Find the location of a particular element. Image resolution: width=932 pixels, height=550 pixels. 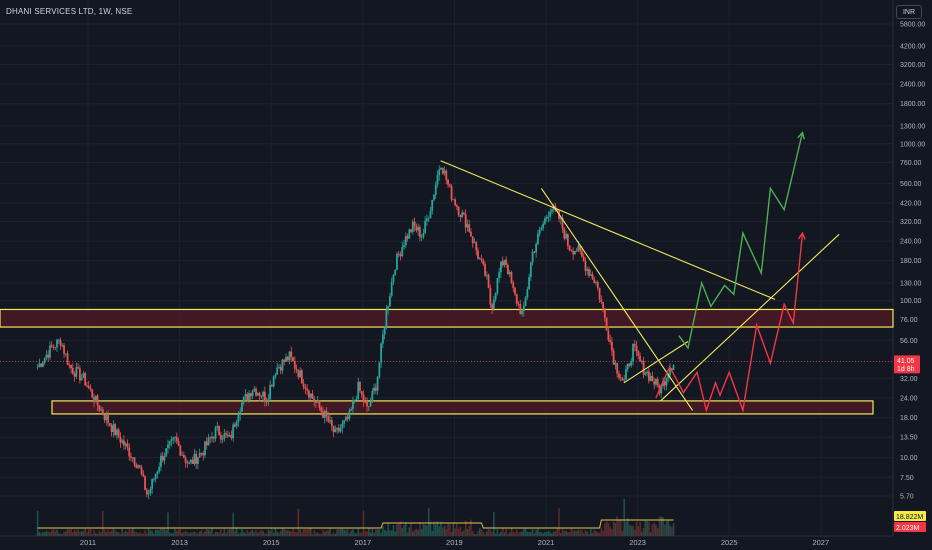

last-price-tag is located at coordinates (907, 364).